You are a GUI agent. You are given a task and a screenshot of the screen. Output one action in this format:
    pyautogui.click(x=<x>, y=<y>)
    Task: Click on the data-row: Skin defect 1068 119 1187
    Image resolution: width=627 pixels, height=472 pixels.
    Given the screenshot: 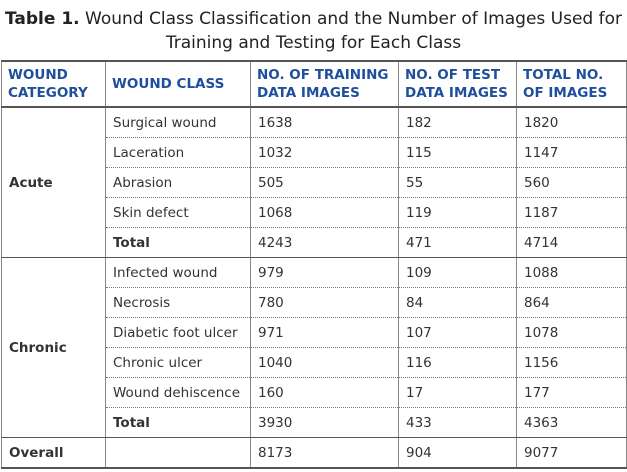 What is the action you would take?
    pyautogui.click(x=314, y=212)
    